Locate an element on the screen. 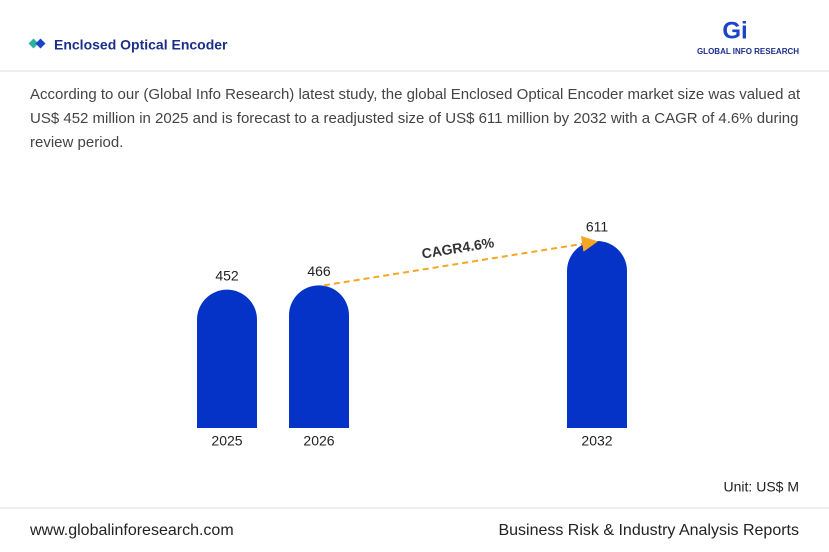 The width and height of the screenshot is (829, 552). value-label: 611 is located at coordinates (597, 227).